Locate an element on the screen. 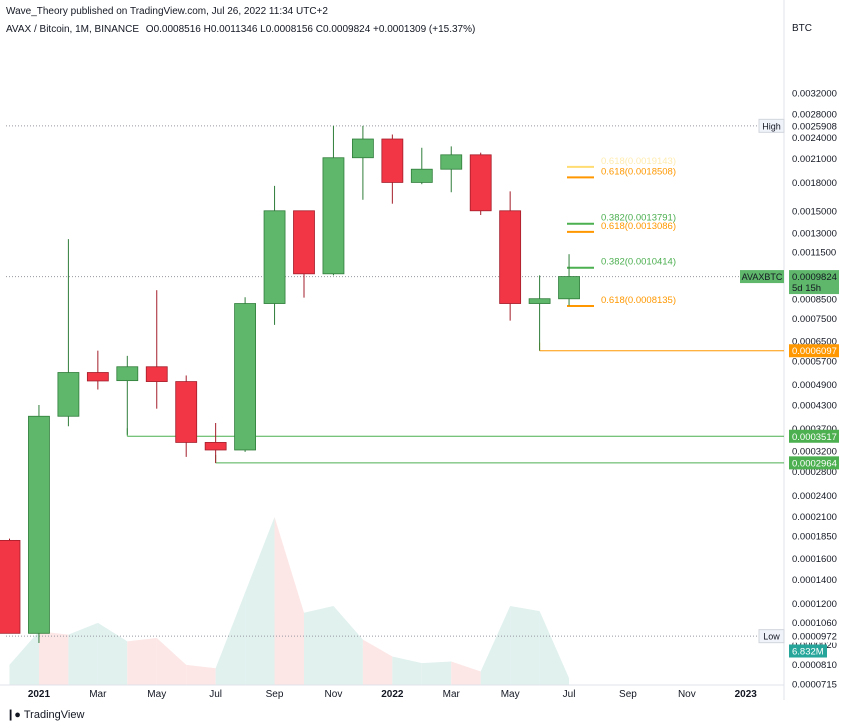 This screenshot has height=726, width=850. fib-level-label: 0.618(0.0018508) is located at coordinates (638, 171).